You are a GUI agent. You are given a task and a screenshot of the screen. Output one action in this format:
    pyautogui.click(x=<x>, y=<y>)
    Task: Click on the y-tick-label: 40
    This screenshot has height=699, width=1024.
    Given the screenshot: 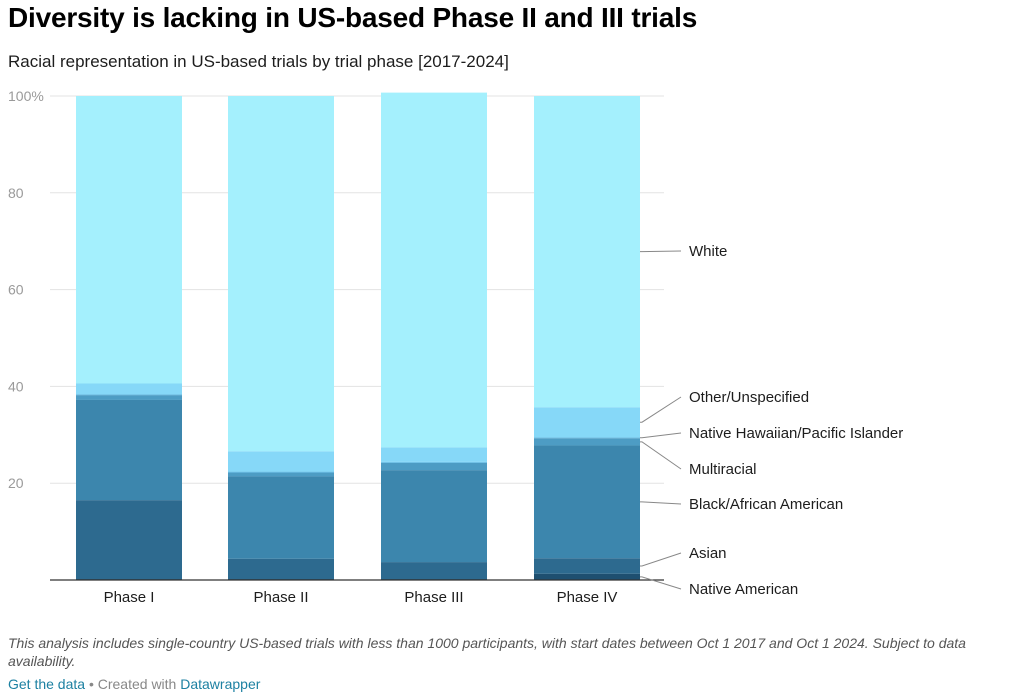 What is the action you would take?
    pyautogui.click(x=16, y=386)
    